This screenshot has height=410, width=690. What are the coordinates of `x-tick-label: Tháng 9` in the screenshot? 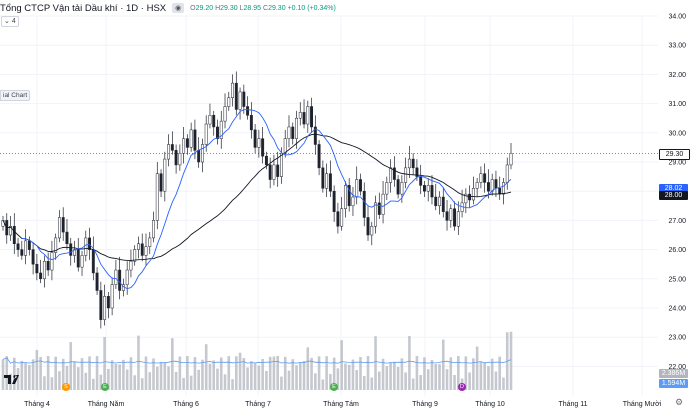 It's located at (425, 404).